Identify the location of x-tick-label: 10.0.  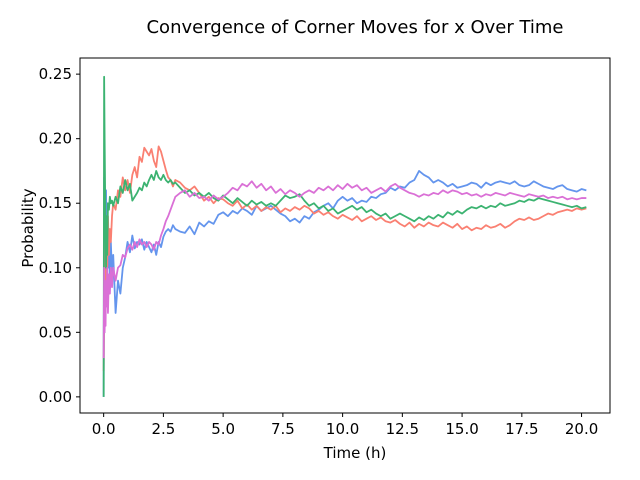
(342, 429).